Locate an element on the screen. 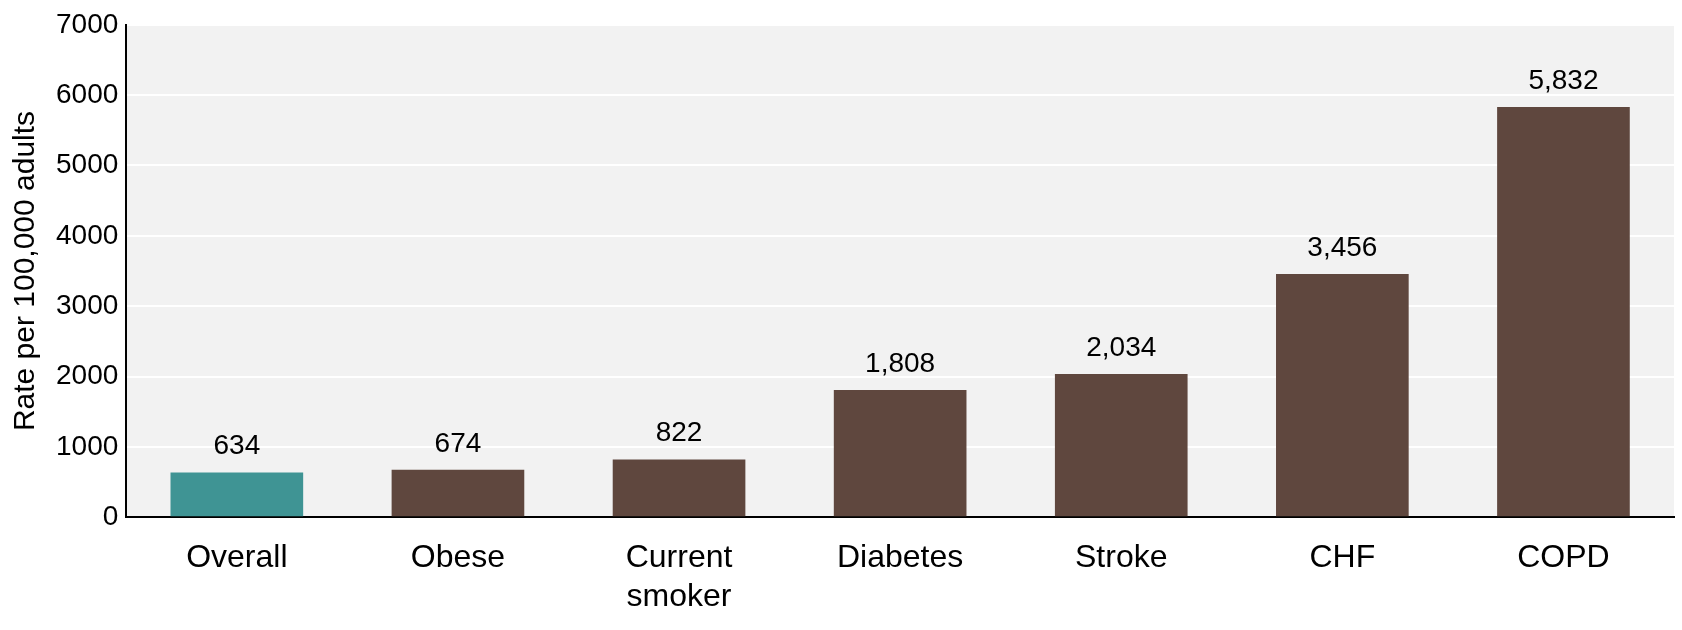 Image resolution: width=1682 pixels, height=630 pixels. data-label: 822 is located at coordinates (679, 432).